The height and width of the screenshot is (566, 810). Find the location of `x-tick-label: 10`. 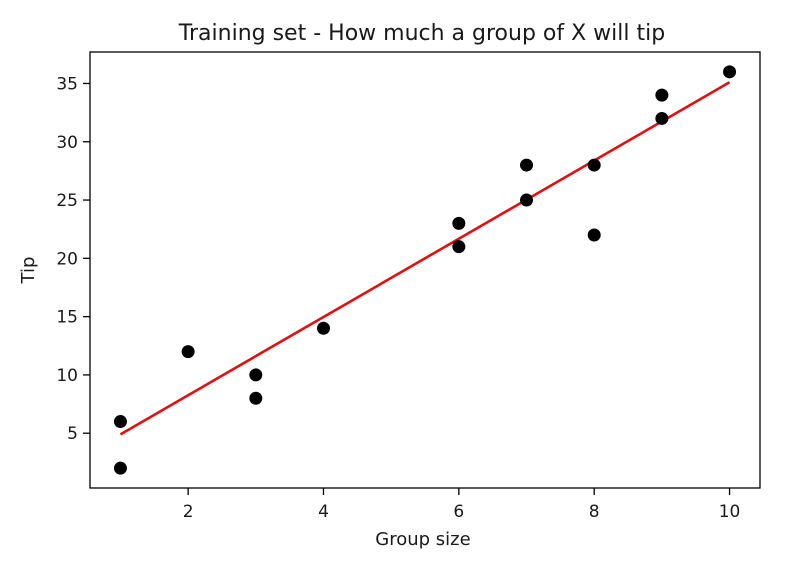

x-tick-label: 10 is located at coordinates (730, 512).